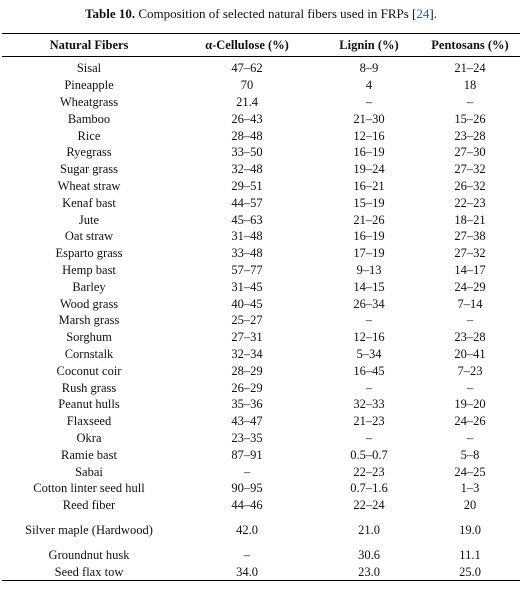 The image size is (522, 589). Describe the element at coordinates (261, 505) in the screenshot. I see `table-row: Reed fiber 44–46 22–24 20` at that location.